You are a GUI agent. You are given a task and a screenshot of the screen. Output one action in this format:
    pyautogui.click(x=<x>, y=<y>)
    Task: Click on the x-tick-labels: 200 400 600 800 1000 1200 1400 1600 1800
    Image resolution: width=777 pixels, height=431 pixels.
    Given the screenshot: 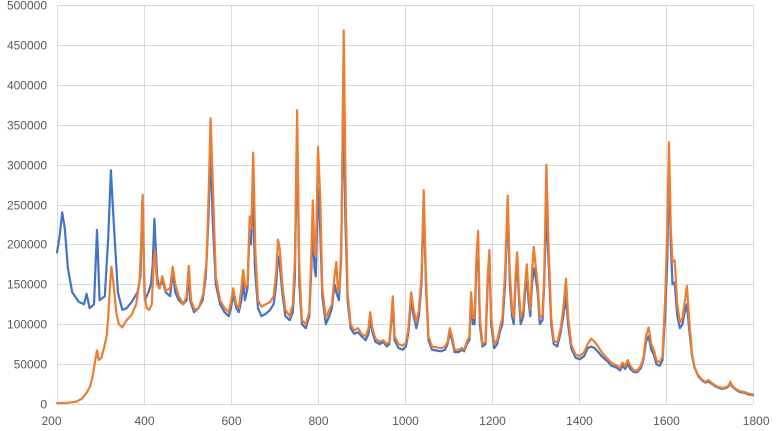 What is the action you would take?
    pyautogui.click(x=406, y=421)
    